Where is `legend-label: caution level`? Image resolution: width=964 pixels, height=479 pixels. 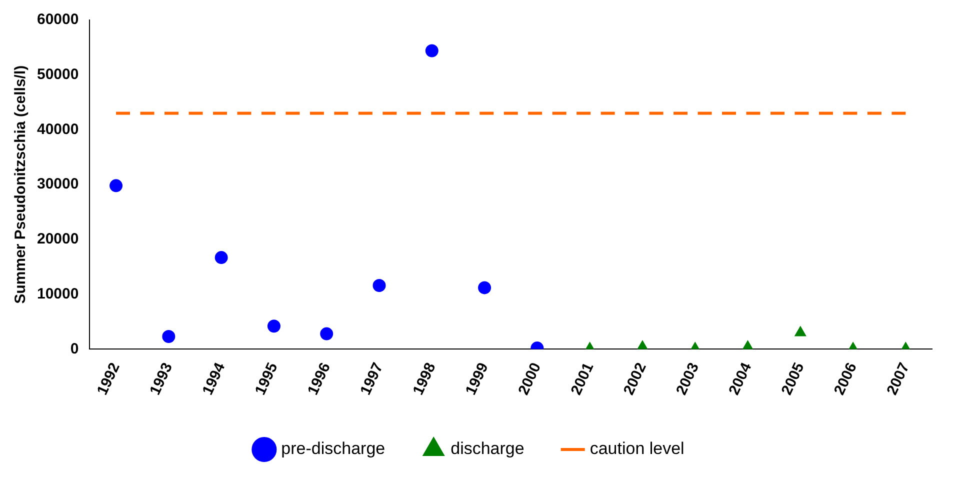
legend-label: caution level is located at coordinates (637, 448).